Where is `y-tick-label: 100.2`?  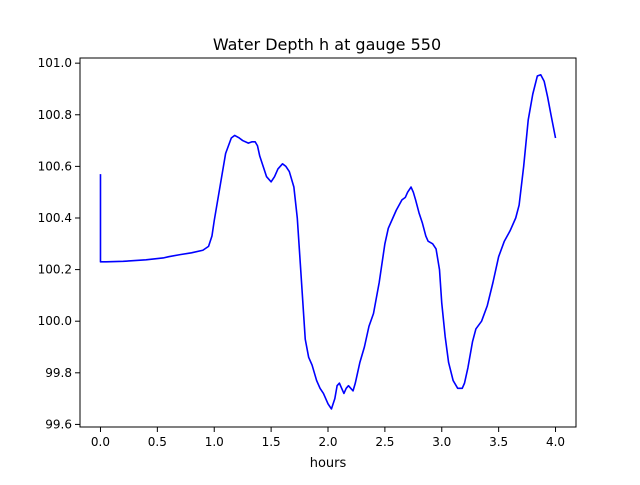
y-tick-label: 100.2 is located at coordinates (55, 270).